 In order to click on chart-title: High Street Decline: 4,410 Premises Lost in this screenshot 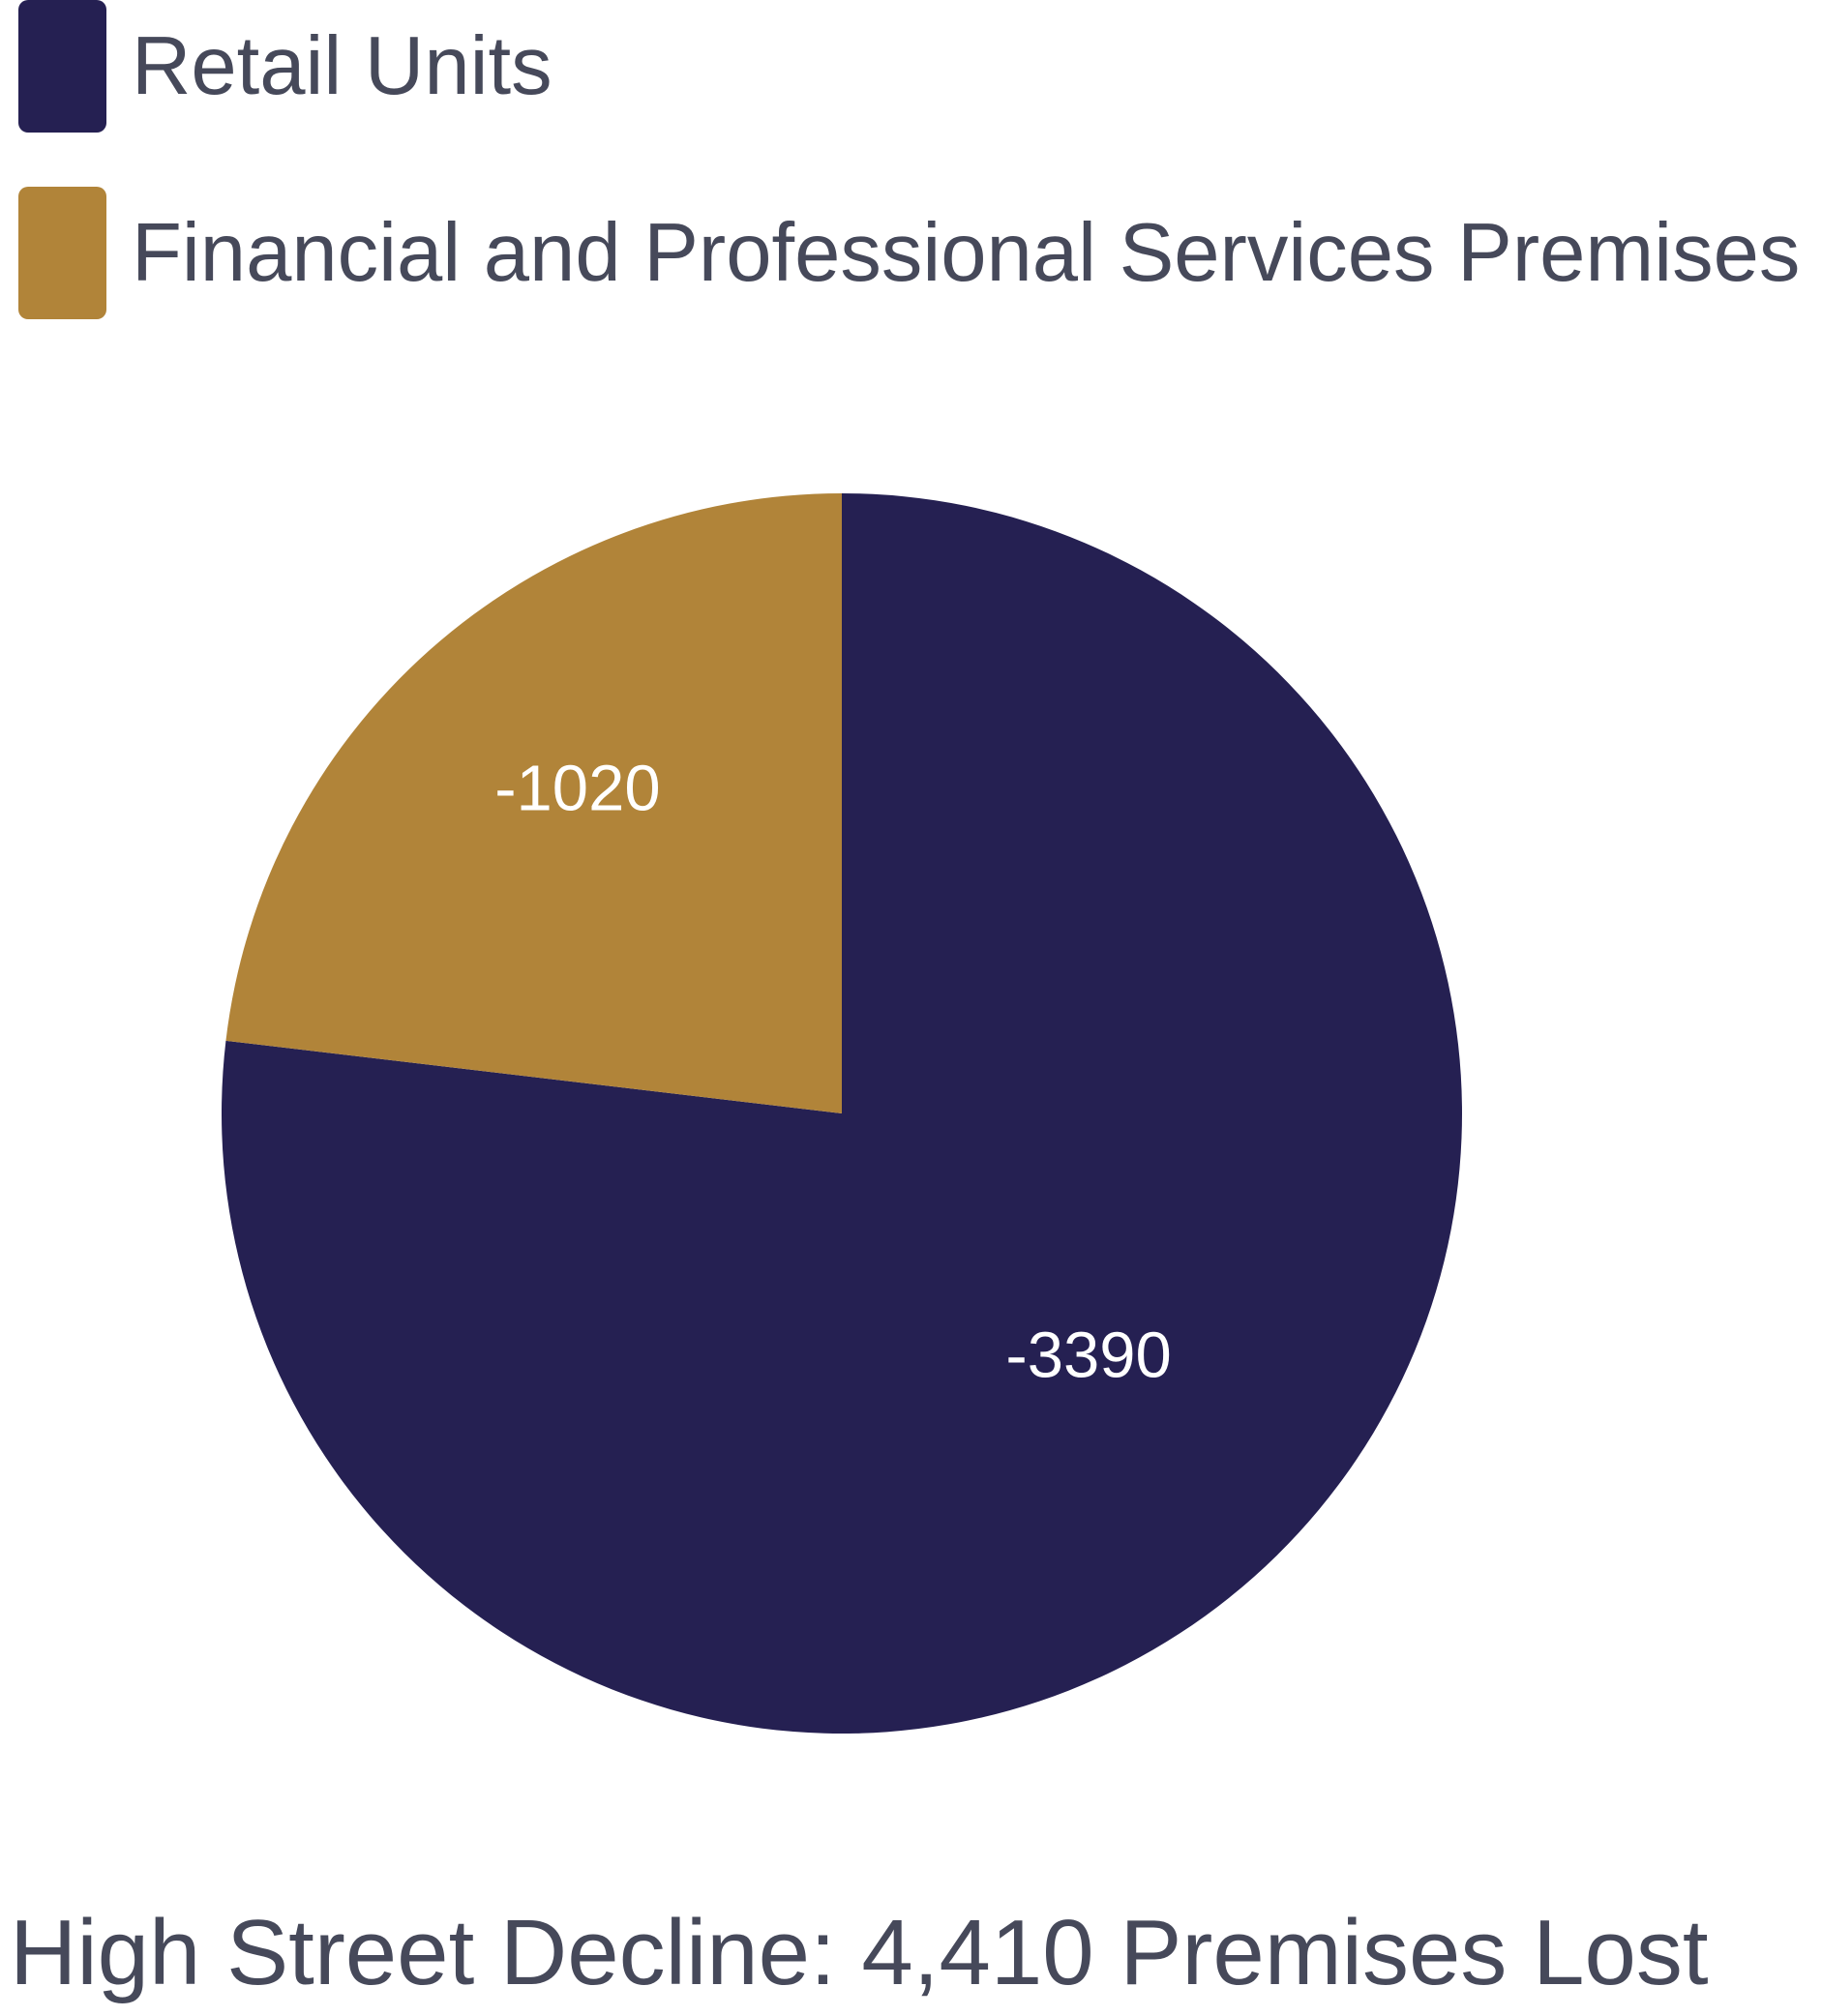, I will do `click(859, 1953)`.